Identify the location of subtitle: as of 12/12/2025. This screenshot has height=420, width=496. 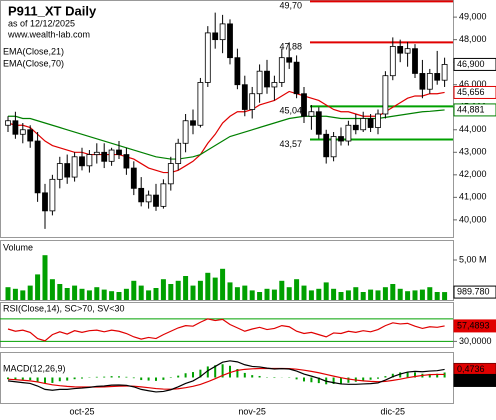
(41, 23).